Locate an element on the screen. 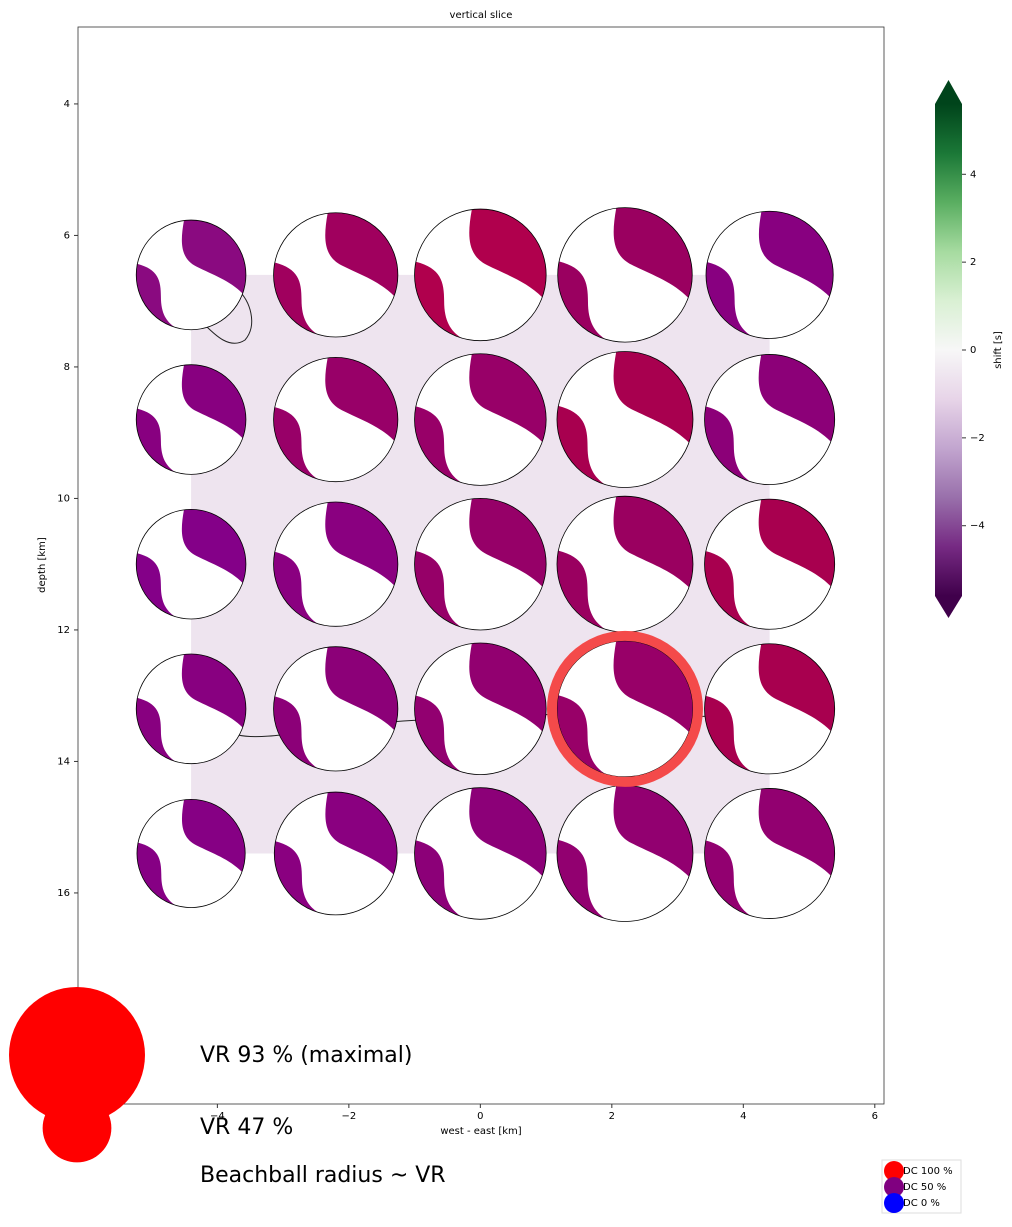 This screenshot has width=1012, height=1227. x-tick-label: −4 is located at coordinates (217, 1116).